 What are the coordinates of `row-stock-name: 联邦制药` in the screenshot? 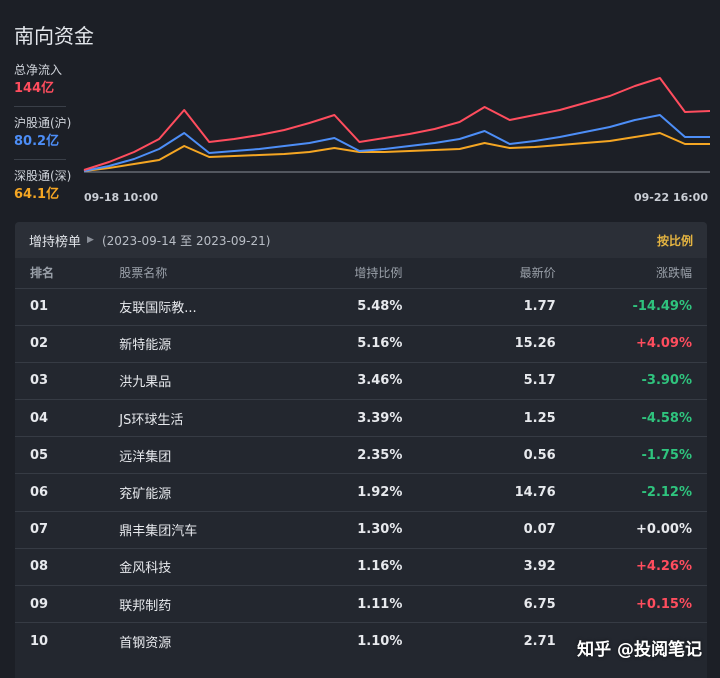 It's located at (145, 606).